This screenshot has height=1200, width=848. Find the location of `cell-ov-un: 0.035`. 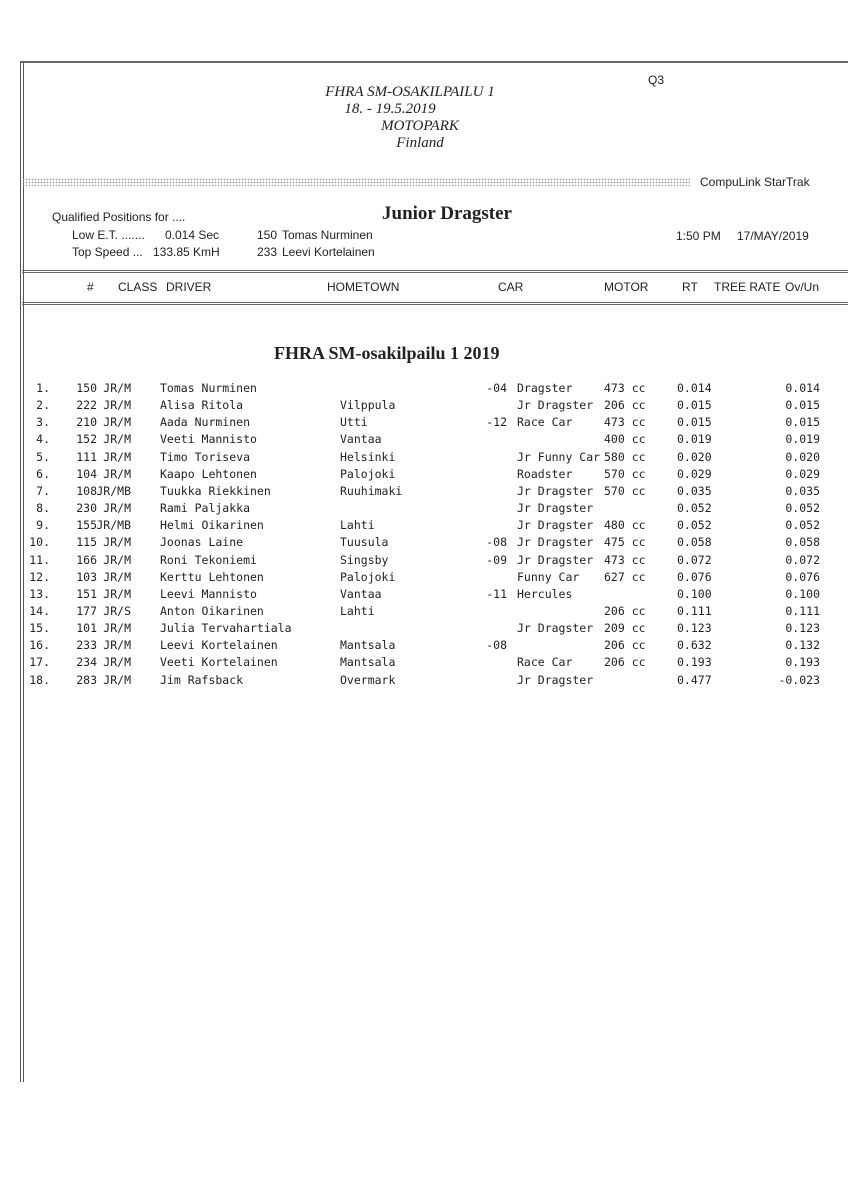

cell-ov-un: 0.035 is located at coordinates (802, 490).